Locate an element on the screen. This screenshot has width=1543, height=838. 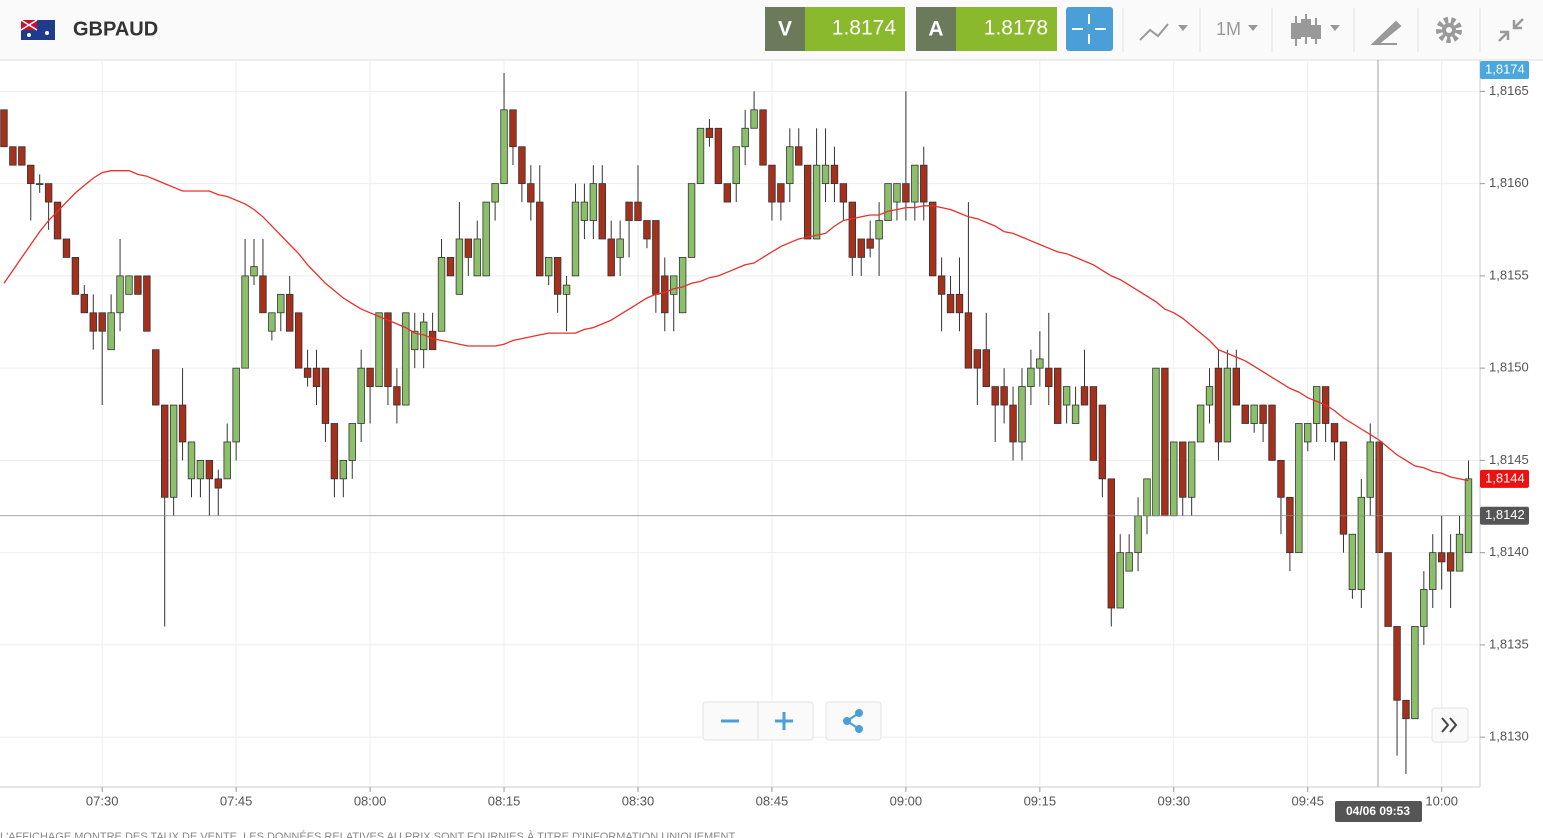
toolbar-separators is located at coordinates (1301, 30).